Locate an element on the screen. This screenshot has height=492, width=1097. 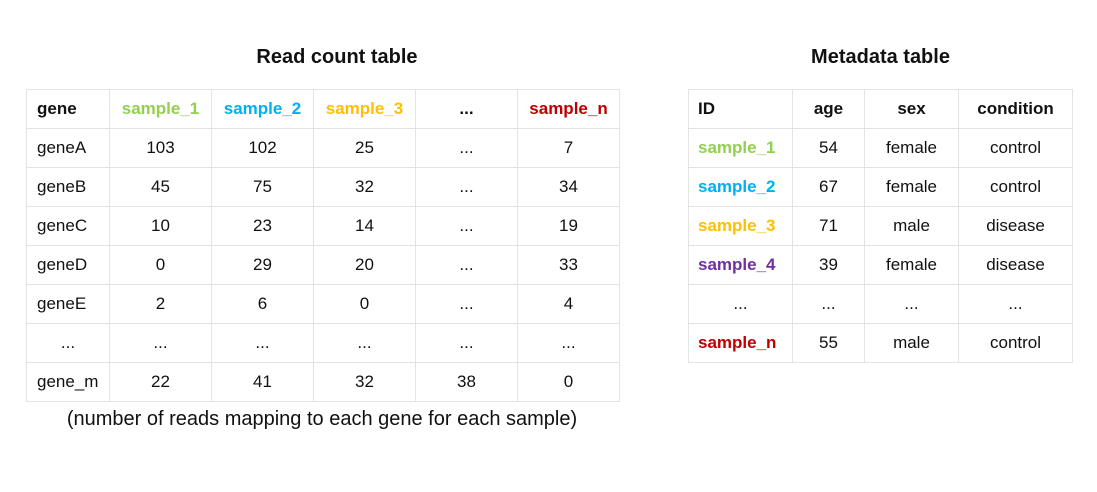
count-cell: 10 is located at coordinates (160, 226).